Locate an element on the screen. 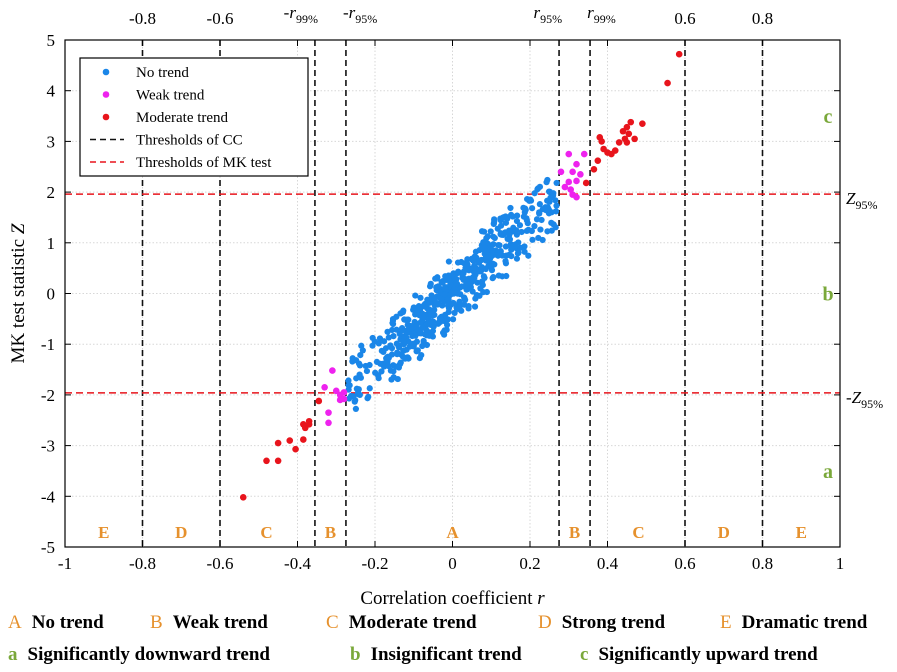  x-tick-label: -0.2 is located at coordinates (375, 563).